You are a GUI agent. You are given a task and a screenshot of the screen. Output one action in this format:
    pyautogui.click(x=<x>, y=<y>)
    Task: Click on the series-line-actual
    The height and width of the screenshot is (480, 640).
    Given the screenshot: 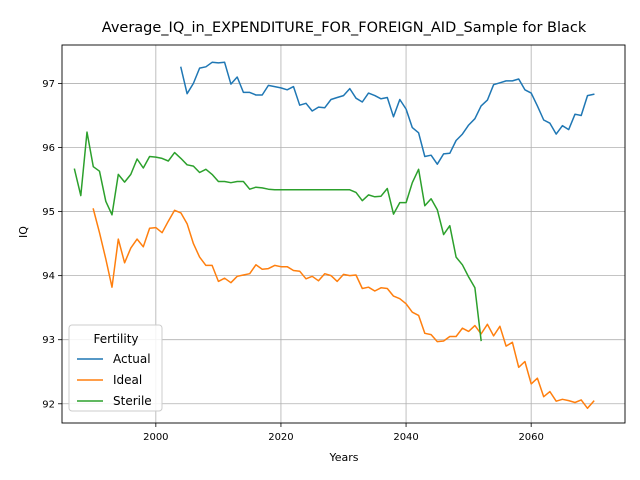 What is the action you would take?
    pyautogui.click(x=387, y=113)
    